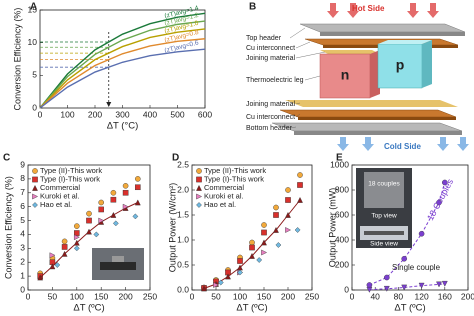  I want to click on legend-entry: Kuroki et al., so click(224, 195).